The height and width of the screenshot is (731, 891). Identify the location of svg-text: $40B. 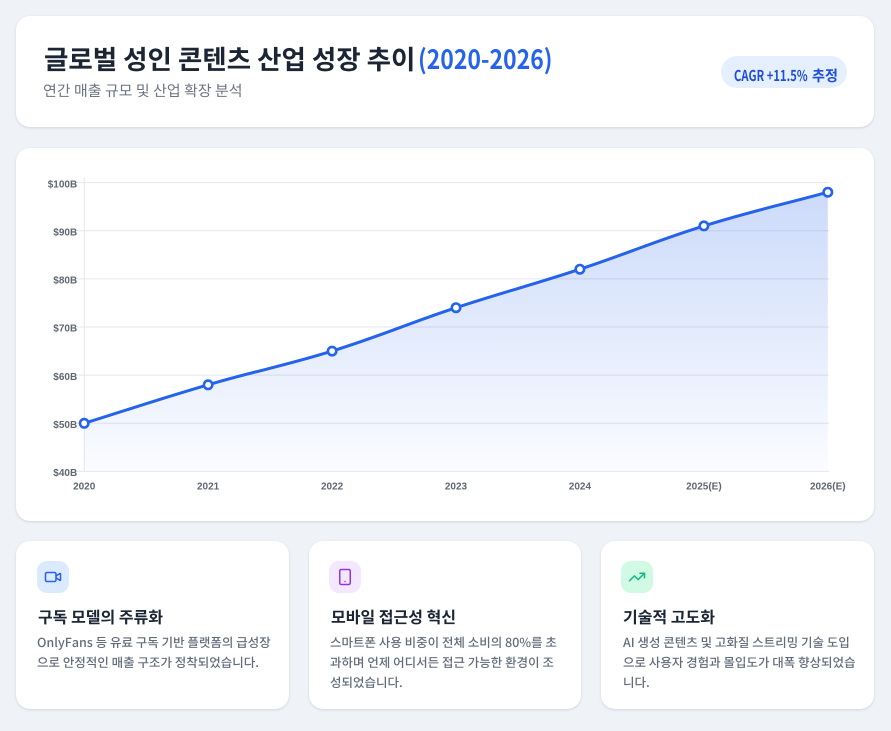
(65, 473).